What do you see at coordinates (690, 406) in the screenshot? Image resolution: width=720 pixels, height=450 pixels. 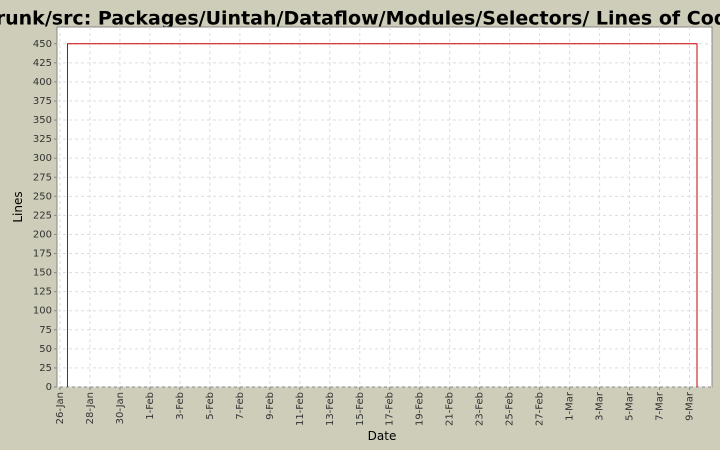 I see `x-tick-label: 9-Mar` at bounding box center [690, 406].